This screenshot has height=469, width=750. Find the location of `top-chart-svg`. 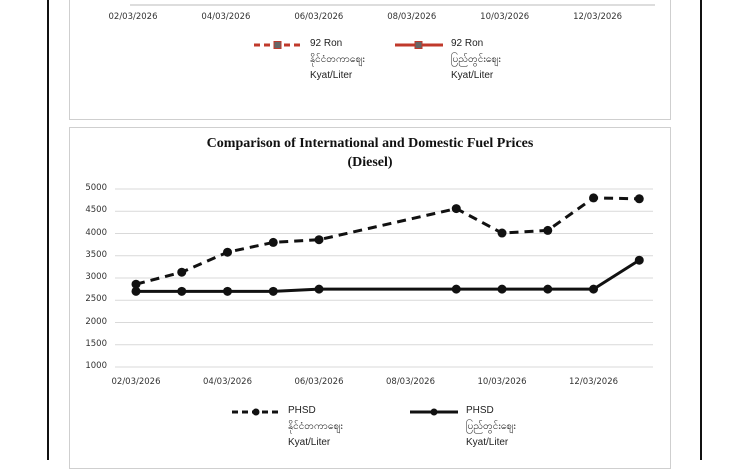

top-chart-svg is located at coordinates (392, 5).